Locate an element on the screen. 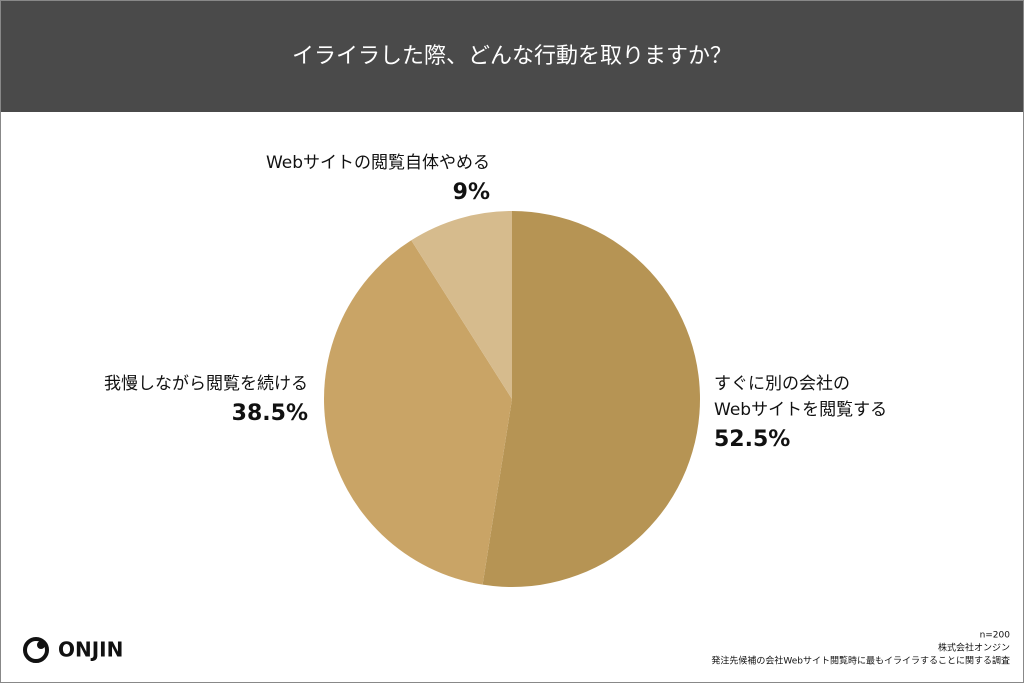 Image resolution: width=1024 pixels, height=683 pixels. footer-note: 株式会社オンジン is located at coordinates (974, 648).